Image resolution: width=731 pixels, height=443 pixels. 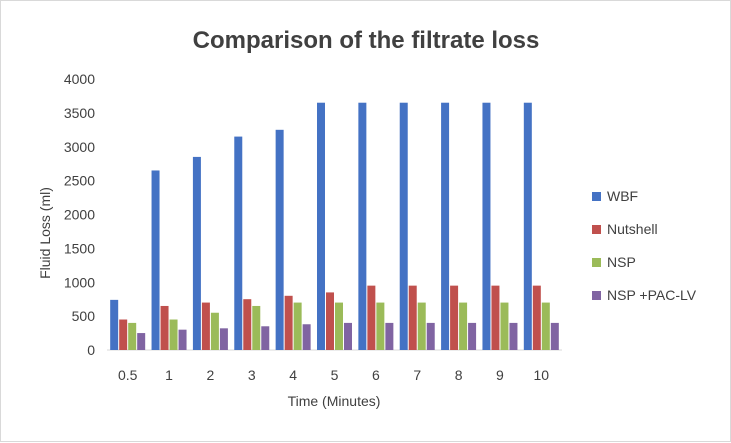 What do you see at coordinates (211, 375) in the screenshot?
I see `x-tick-label: 2` at bounding box center [211, 375].